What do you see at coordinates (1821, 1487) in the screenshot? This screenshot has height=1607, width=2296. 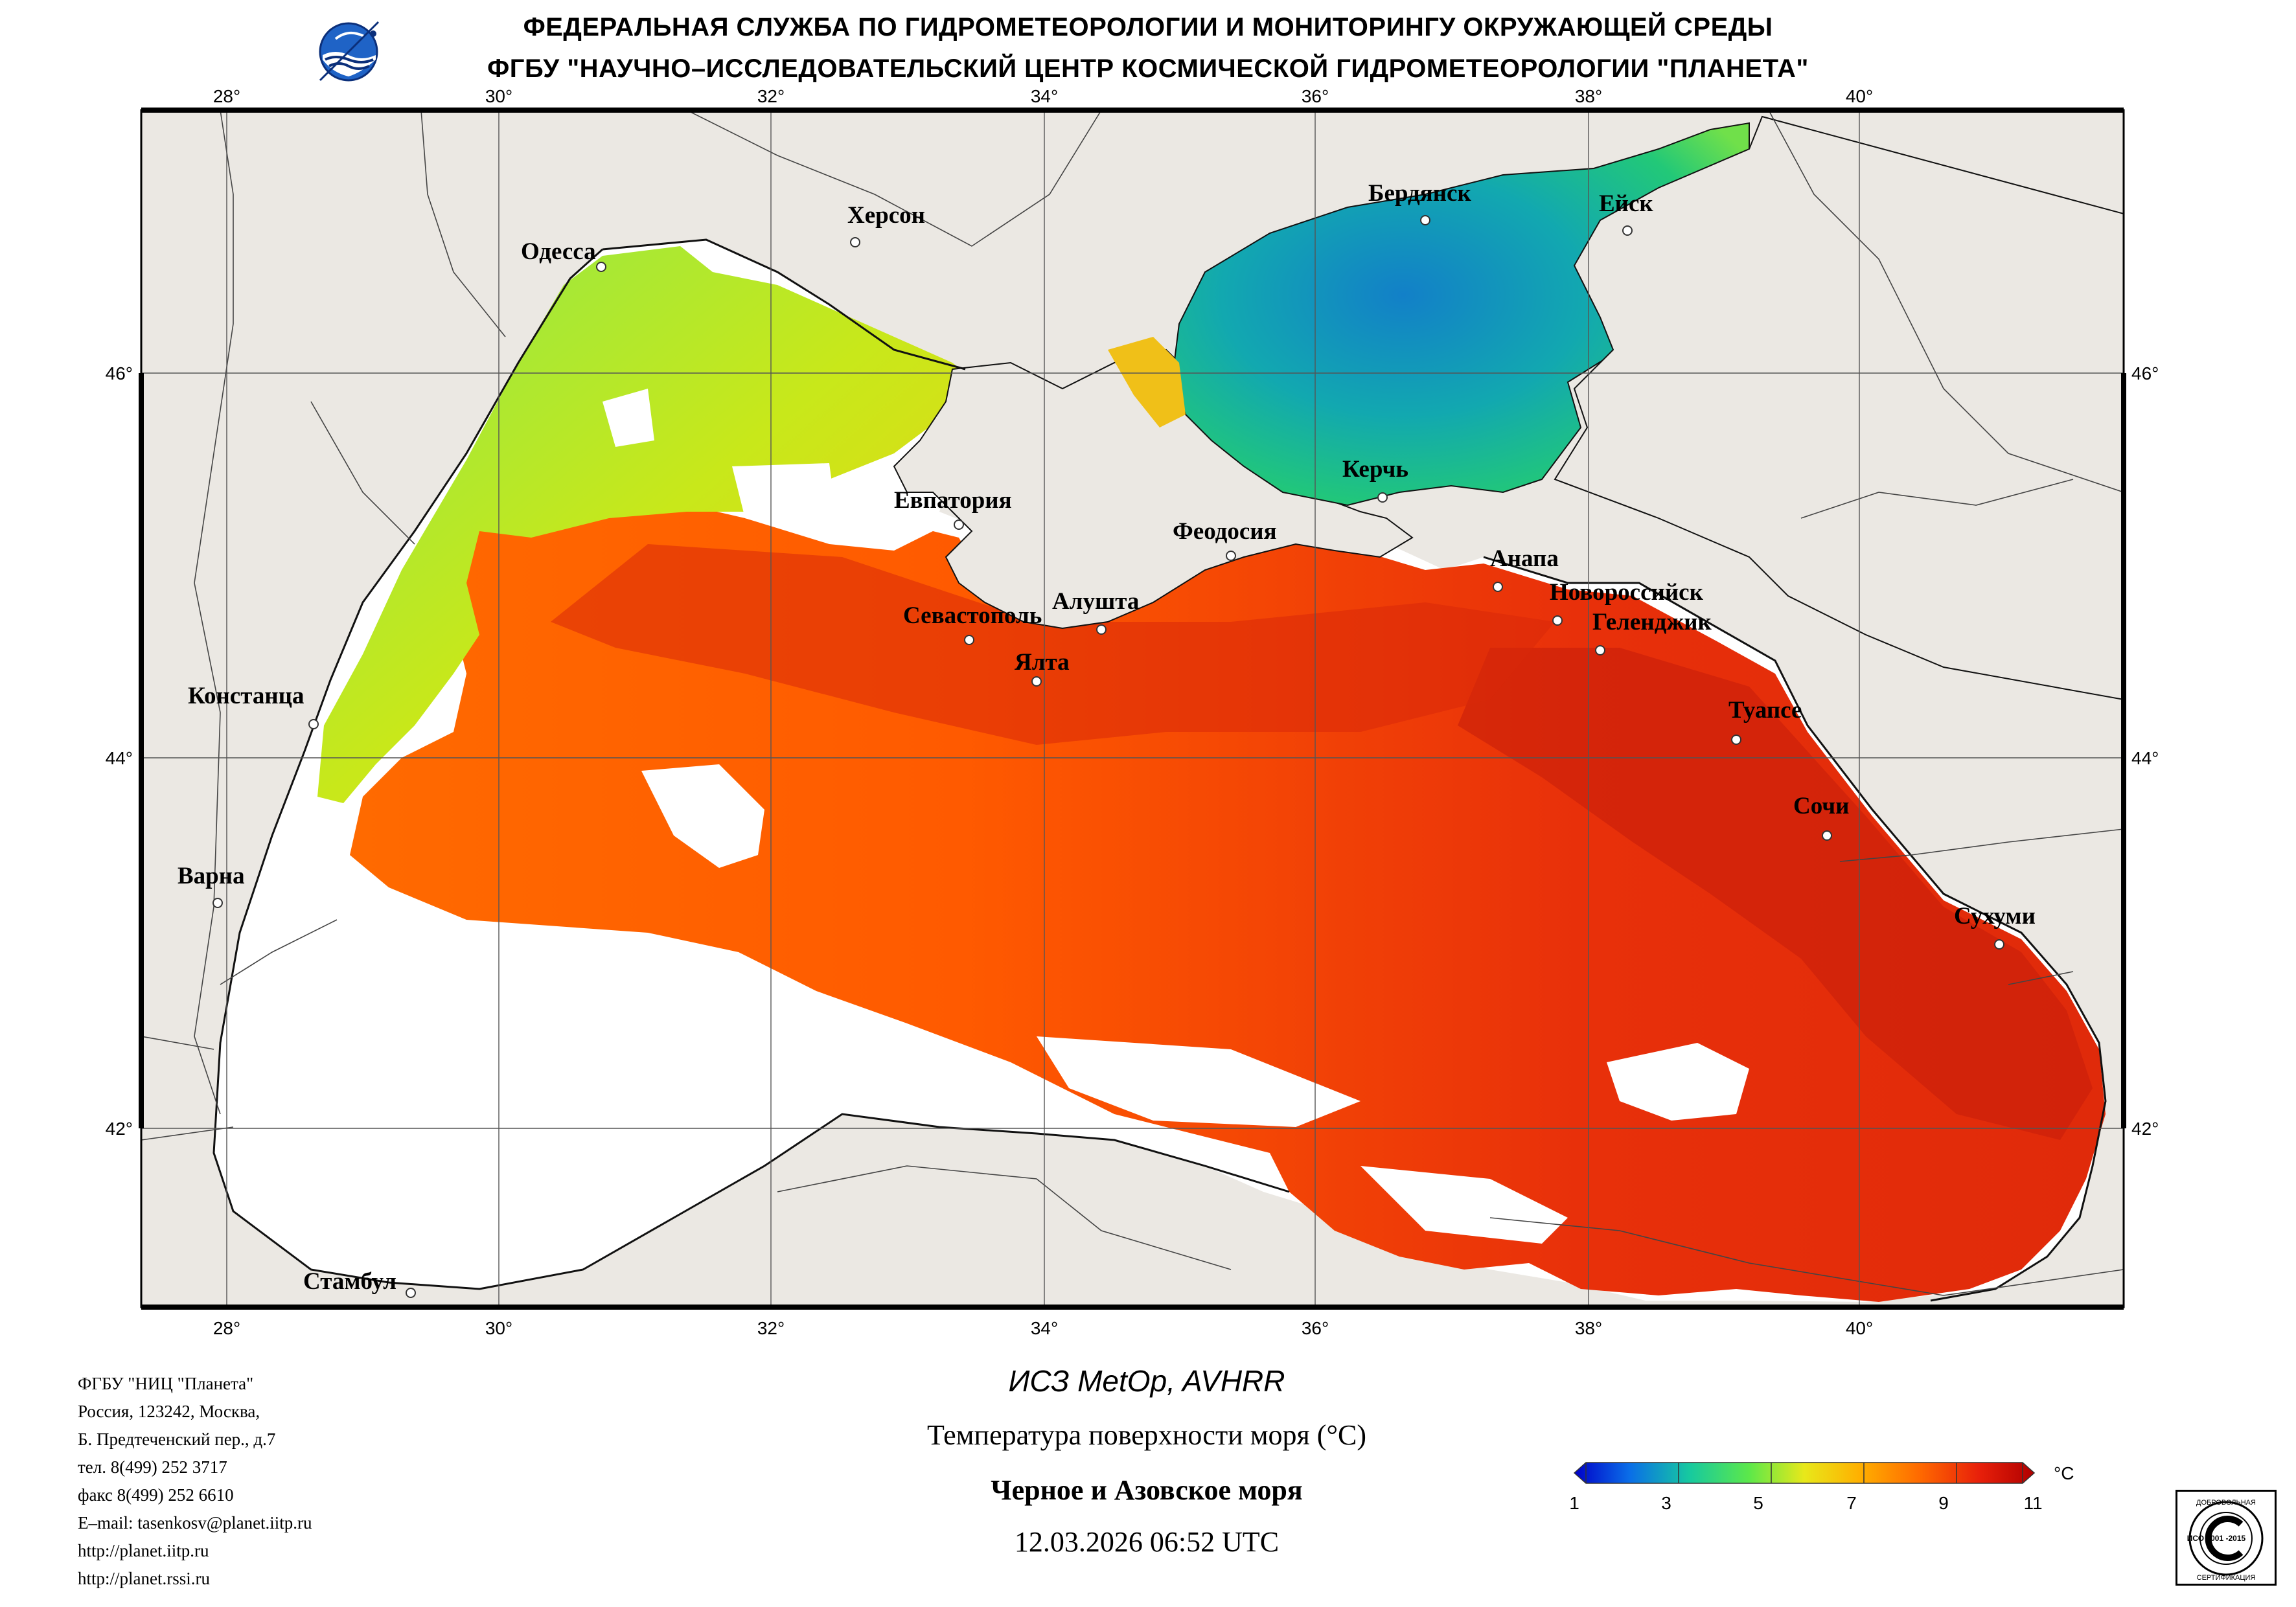 I see `colorbar: 1 3 5 7 9 11 °C` at bounding box center [1821, 1487].